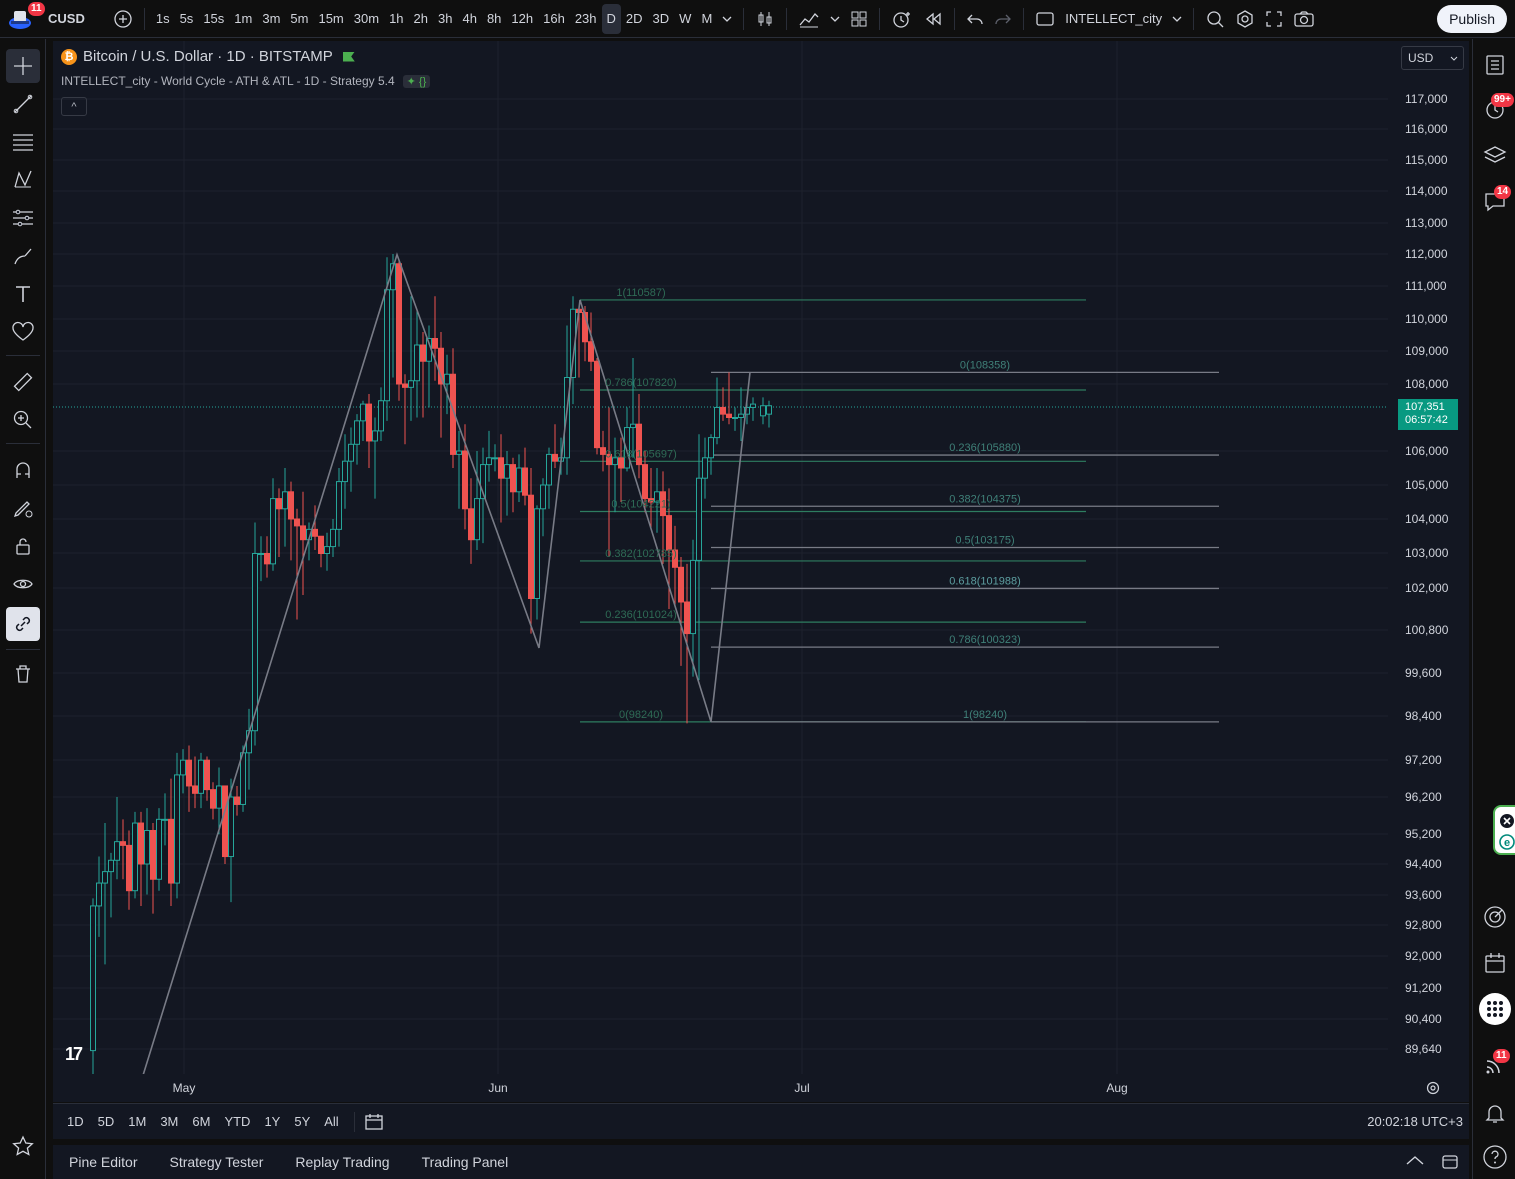 The height and width of the screenshot is (1179, 1515). What do you see at coordinates (933, 19) in the screenshot?
I see `replay-icon` at bounding box center [933, 19].